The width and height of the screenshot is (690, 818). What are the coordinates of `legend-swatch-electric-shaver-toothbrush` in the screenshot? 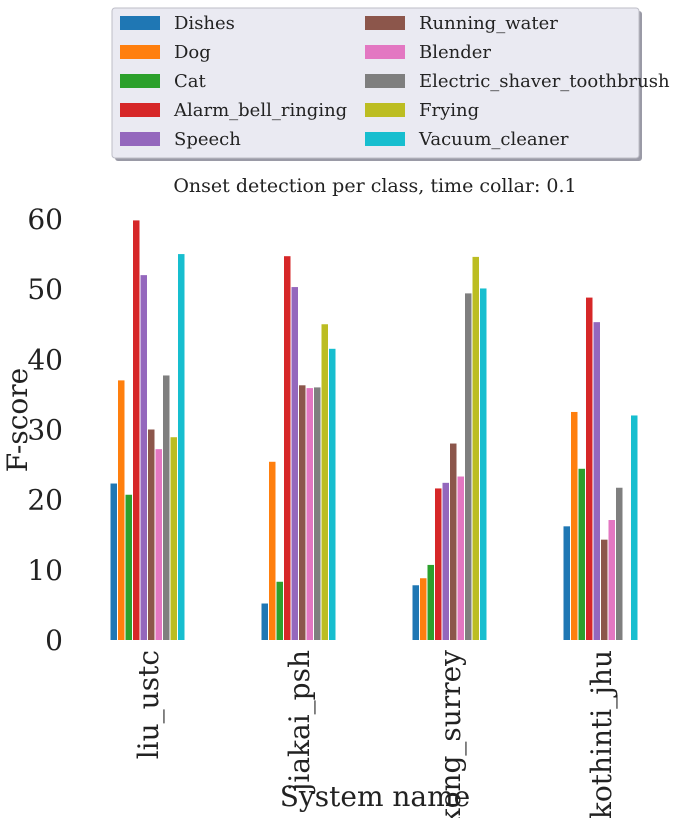 It's located at (385, 81).